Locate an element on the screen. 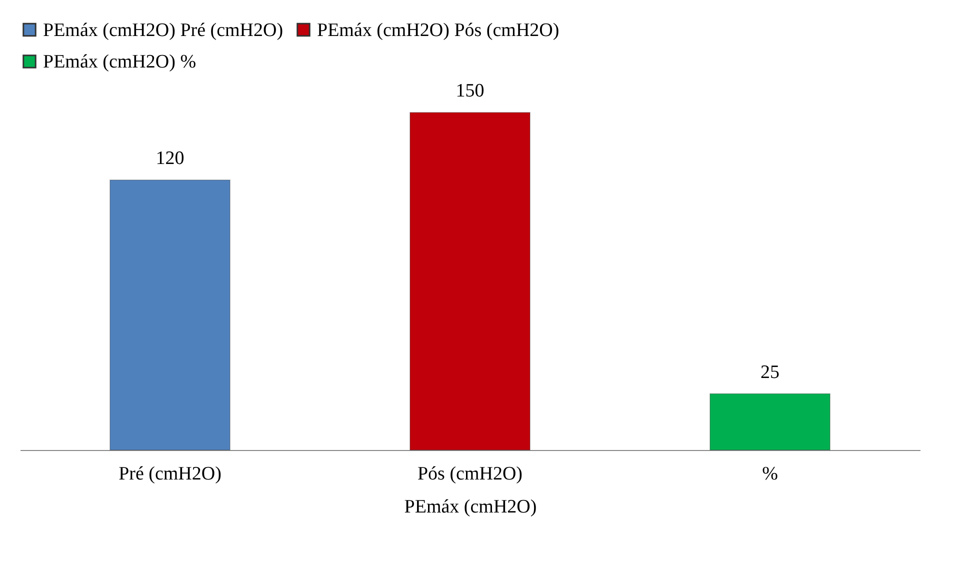 This screenshot has height=581, width=957. x-tick-label: % is located at coordinates (770, 474).